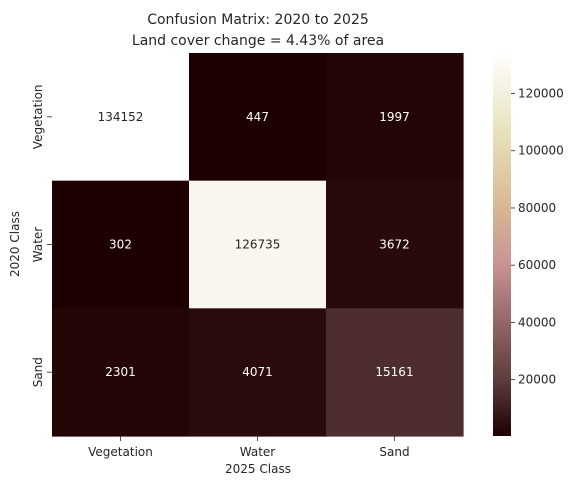 Image resolution: width=582 pixels, height=489 pixels. What do you see at coordinates (258, 452) in the screenshot?
I see `x-tick-label: Water` at bounding box center [258, 452].